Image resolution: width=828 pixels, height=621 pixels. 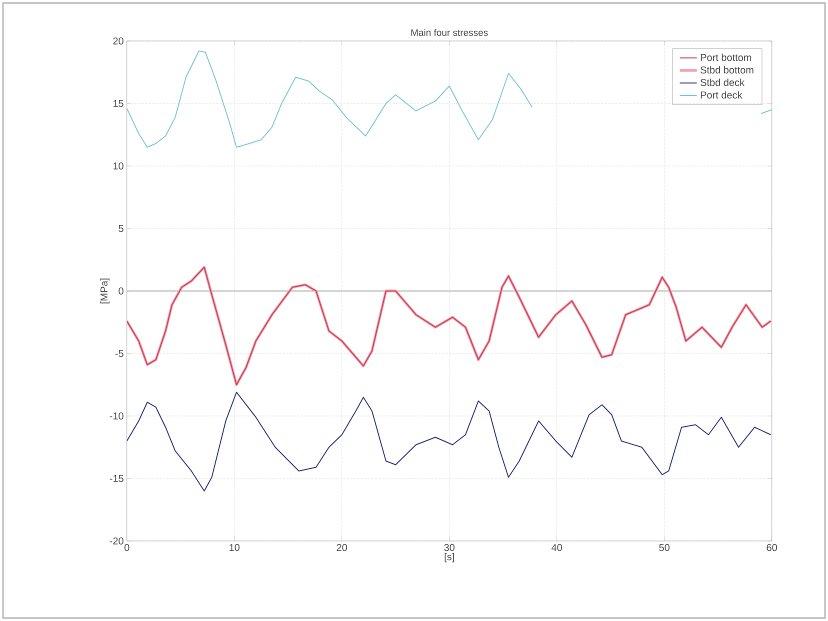 I want to click on x-tick-label: 10, so click(x=235, y=548).